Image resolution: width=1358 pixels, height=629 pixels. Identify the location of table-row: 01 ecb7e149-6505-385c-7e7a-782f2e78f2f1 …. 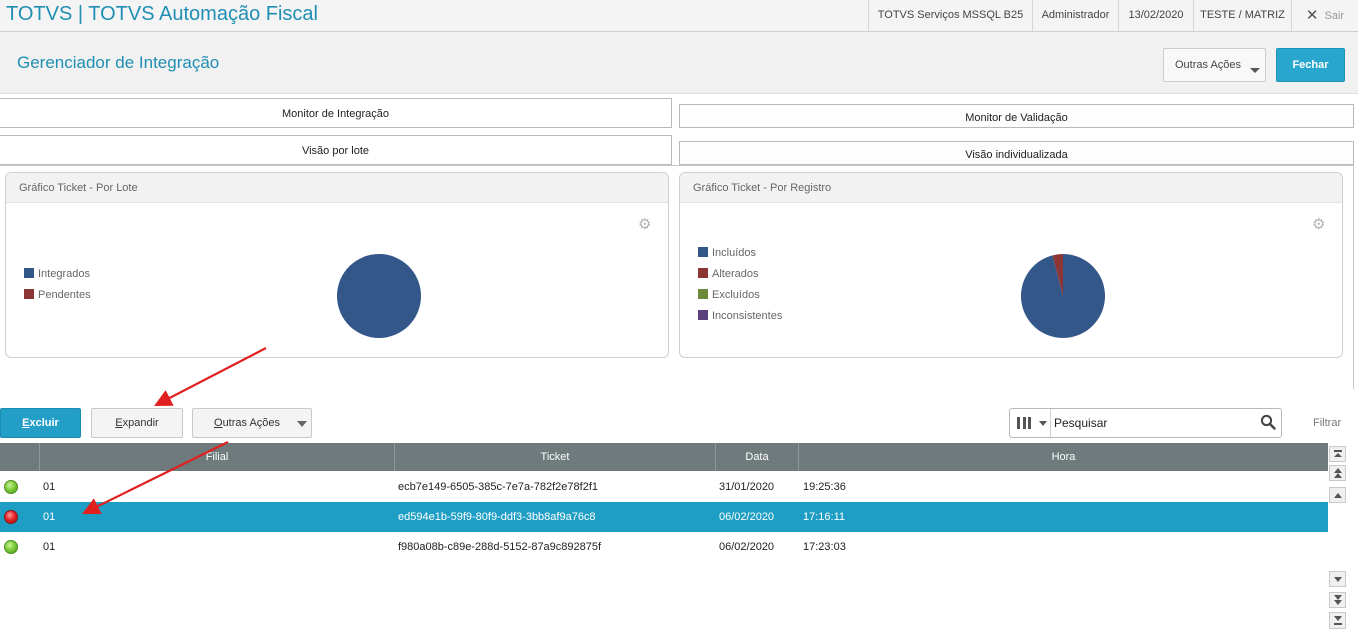
(664, 487).